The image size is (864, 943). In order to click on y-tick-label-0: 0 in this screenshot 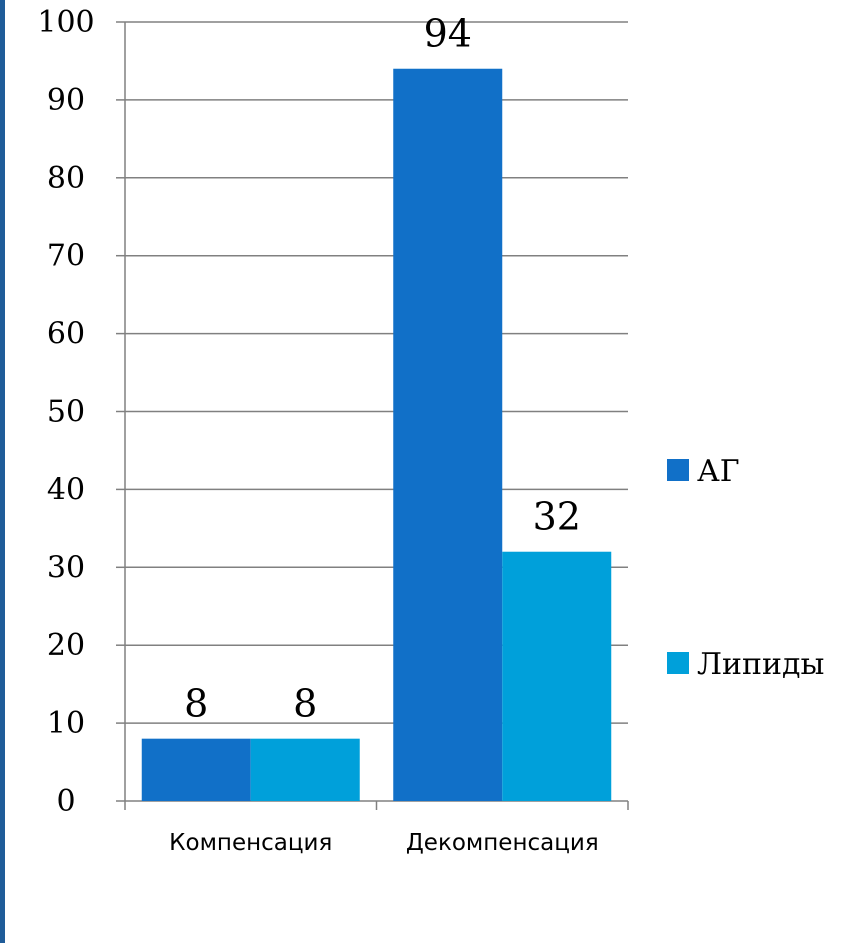, I will do `click(65, 801)`.